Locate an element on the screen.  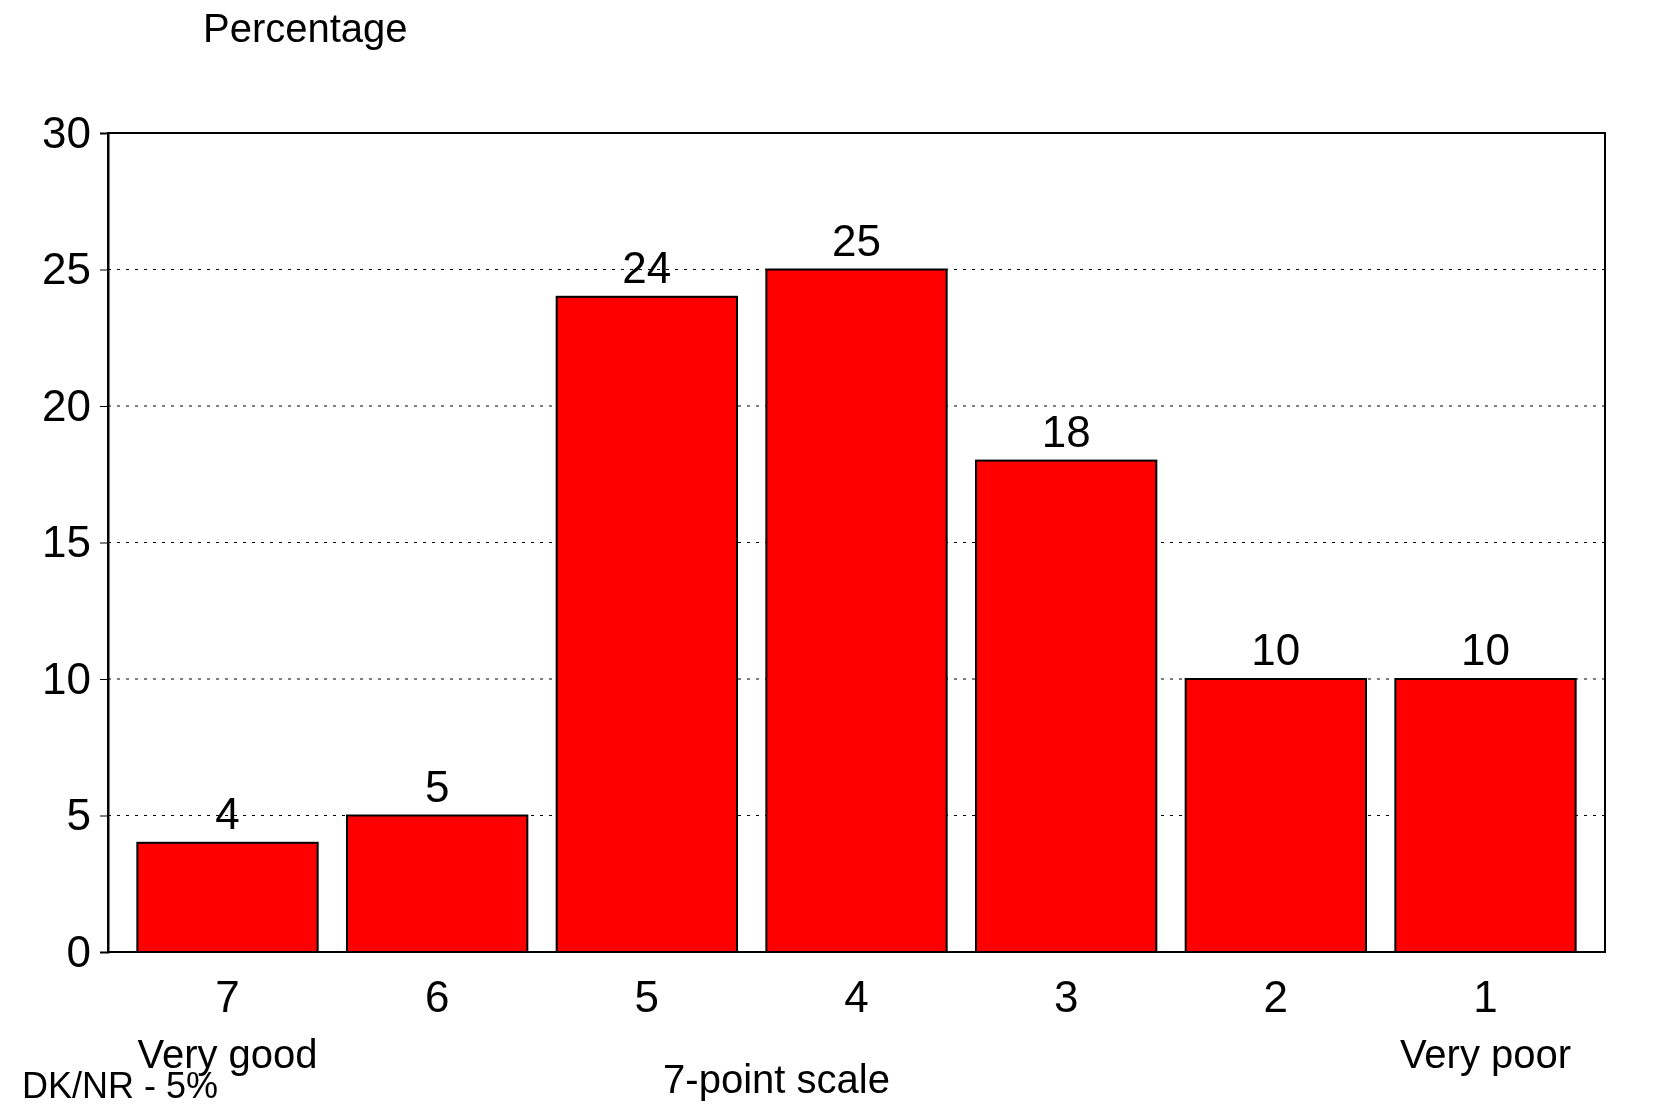
y-tick-label: 5 is located at coordinates (78, 815).